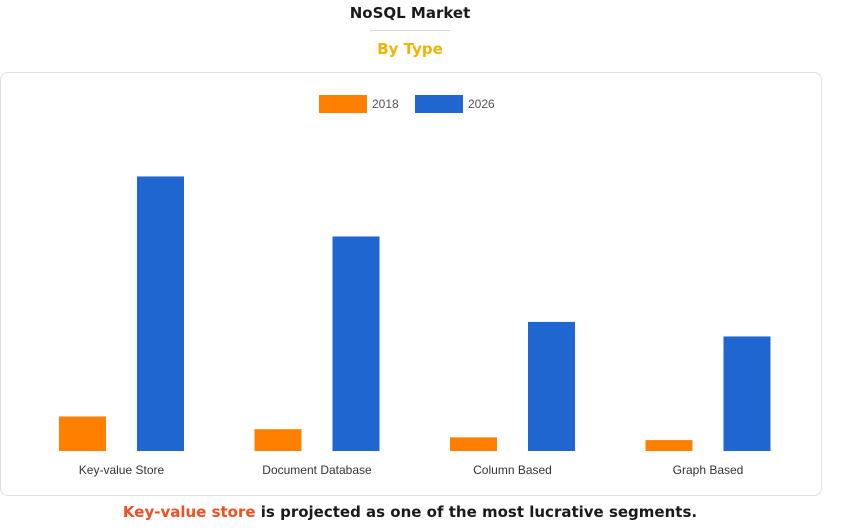 The height and width of the screenshot is (530, 850). What do you see at coordinates (82, 433) in the screenshot?
I see `bar-2018-key-value-store` at bounding box center [82, 433].